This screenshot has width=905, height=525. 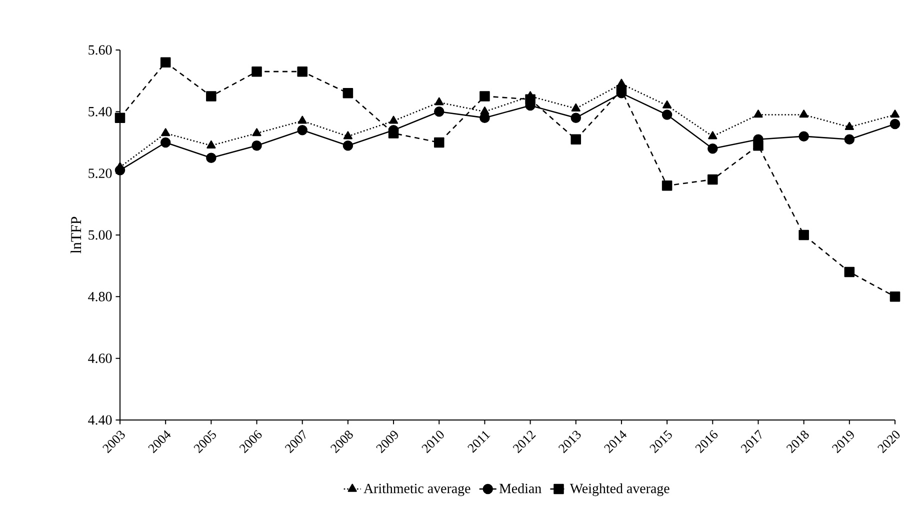 What do you see at coordinates (479, 442) in the screenshot?
I see `x-tick-label: 2011` at bounding box center [479, 442].